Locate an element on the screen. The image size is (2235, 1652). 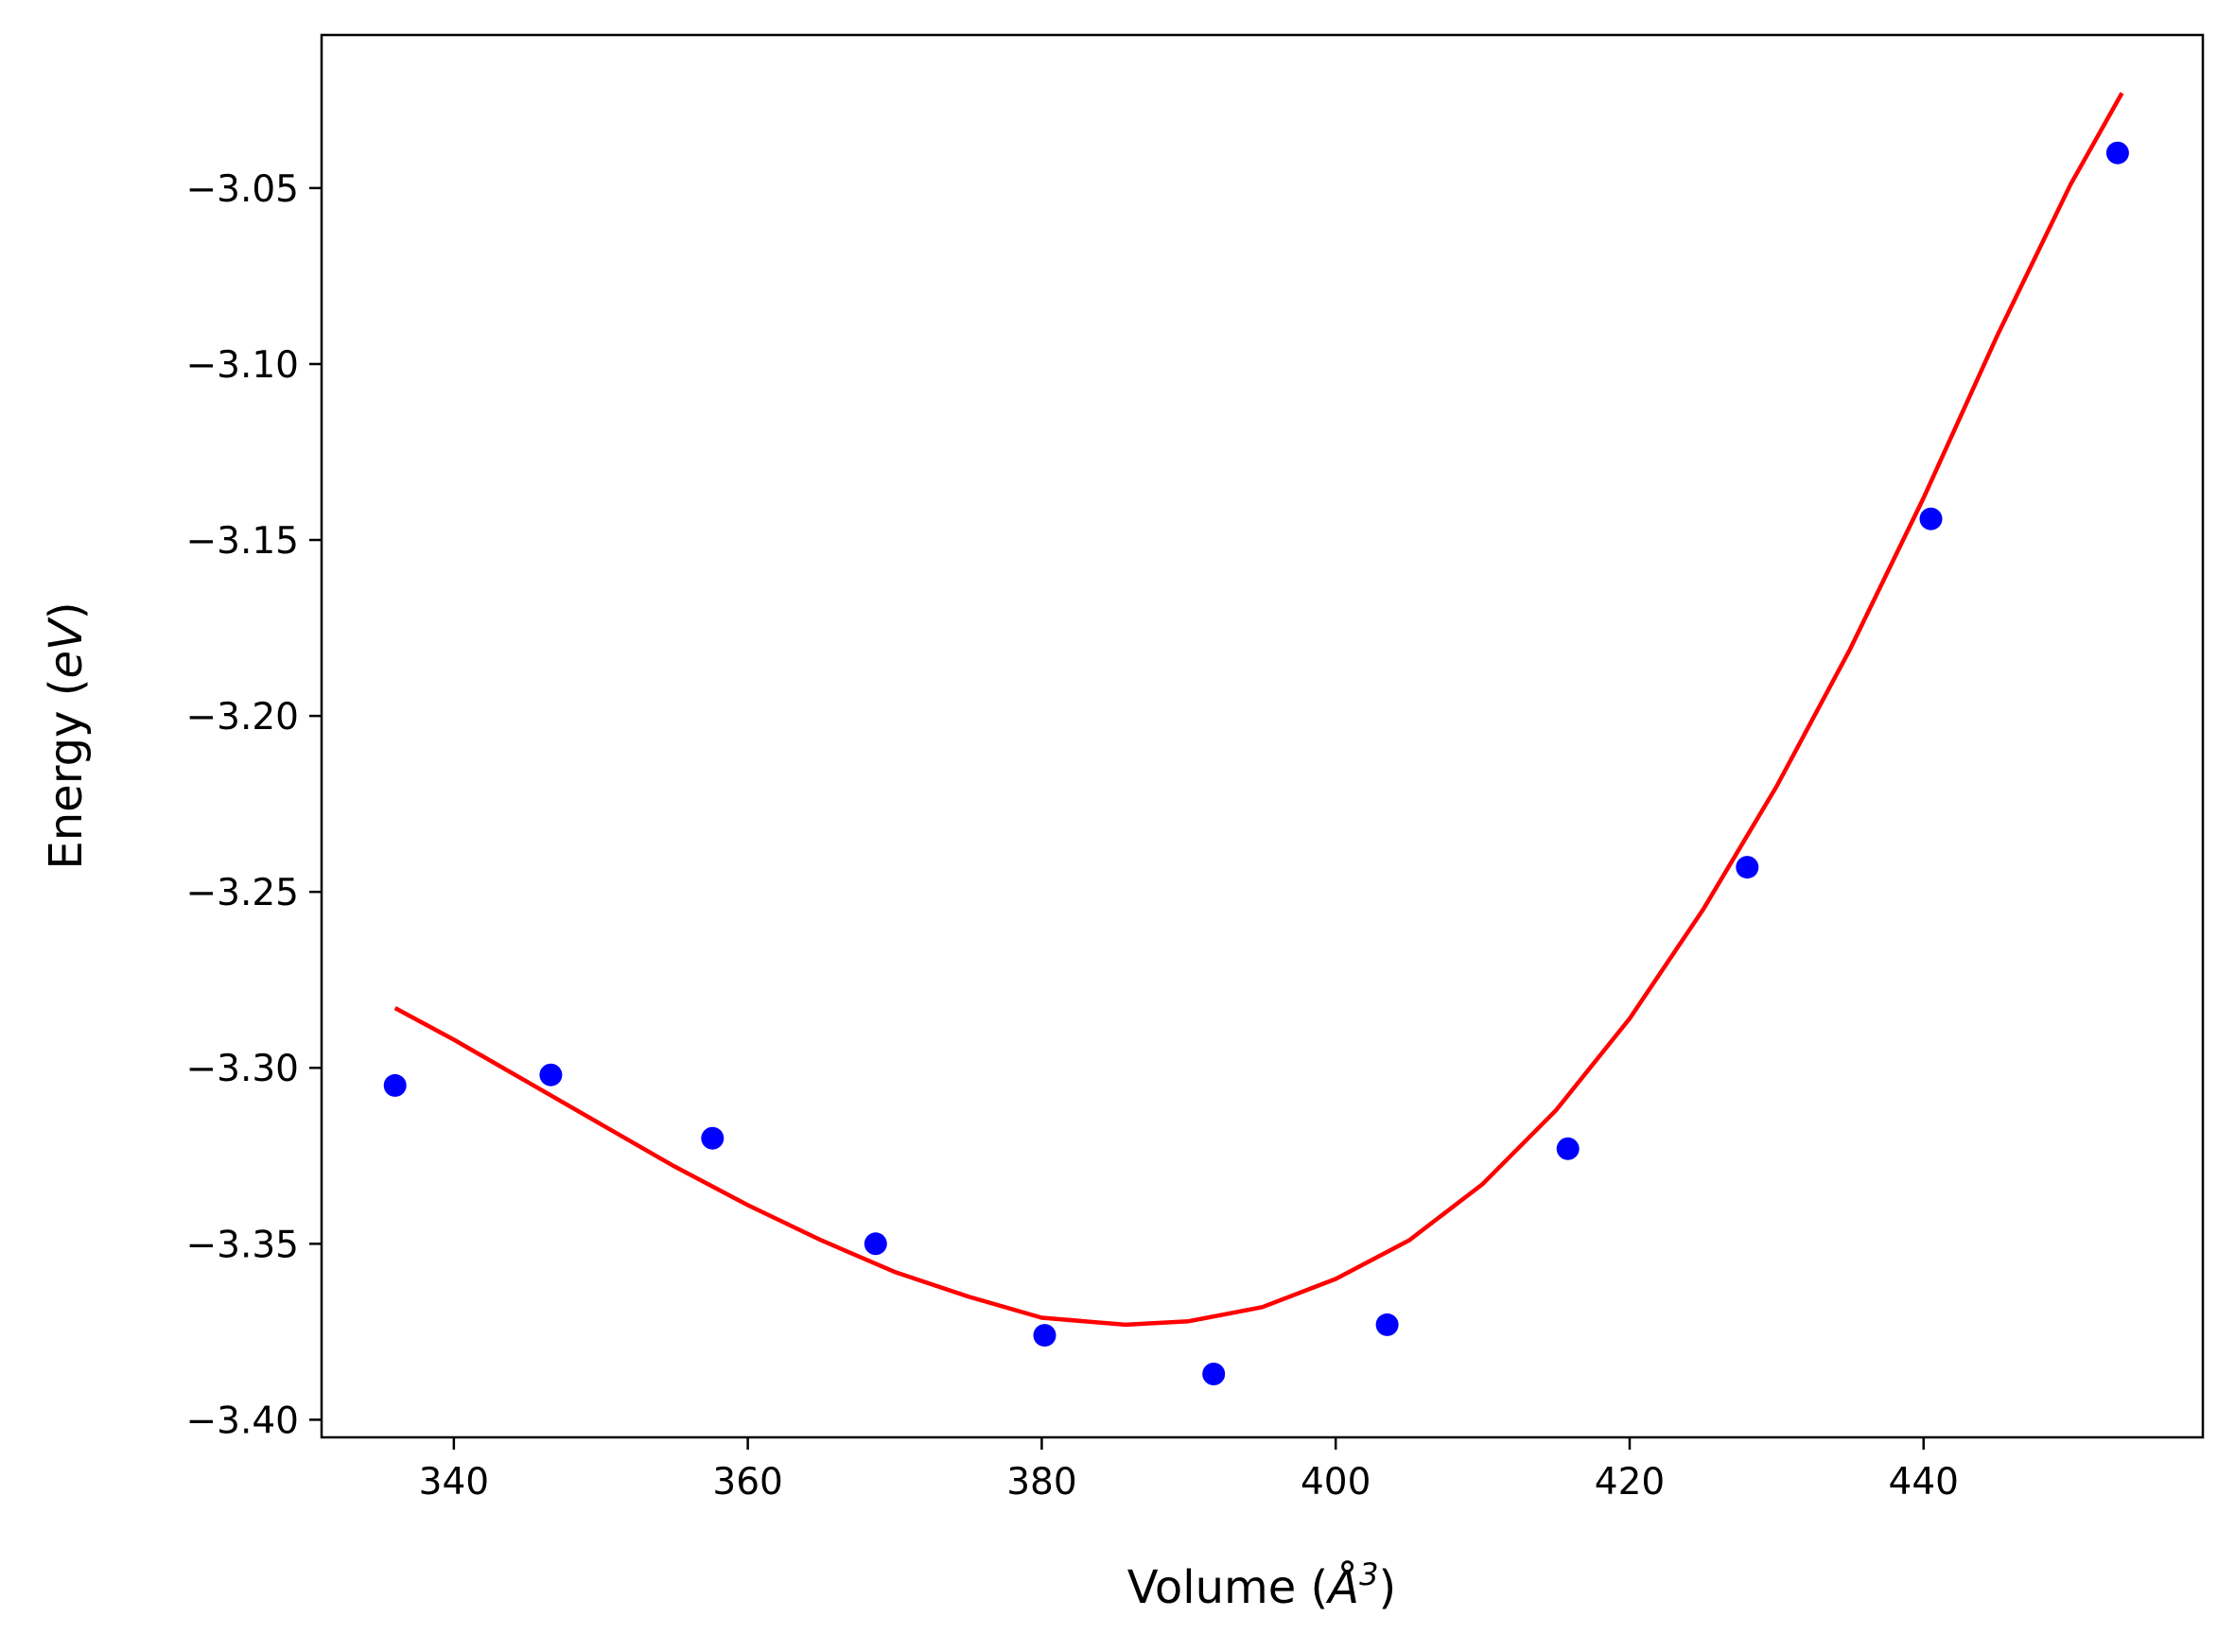
y-tick-label: −3.05 is located at coordinates (242, 189).